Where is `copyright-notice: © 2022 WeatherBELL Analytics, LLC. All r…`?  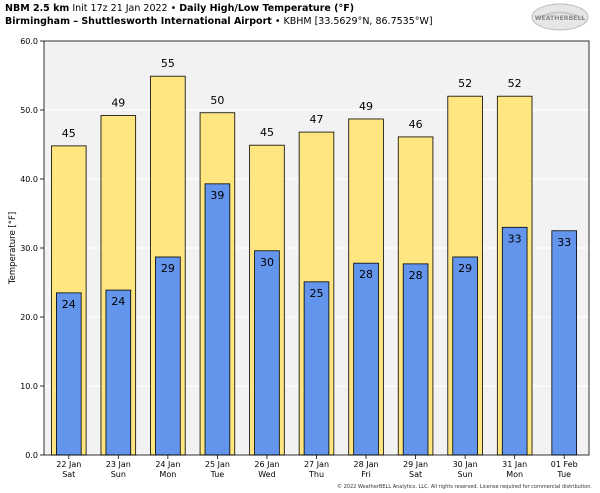
copyright-notice: © 2022 WeatherBELL Analytics, LLC. All r… is located at coordinates (464, 487).